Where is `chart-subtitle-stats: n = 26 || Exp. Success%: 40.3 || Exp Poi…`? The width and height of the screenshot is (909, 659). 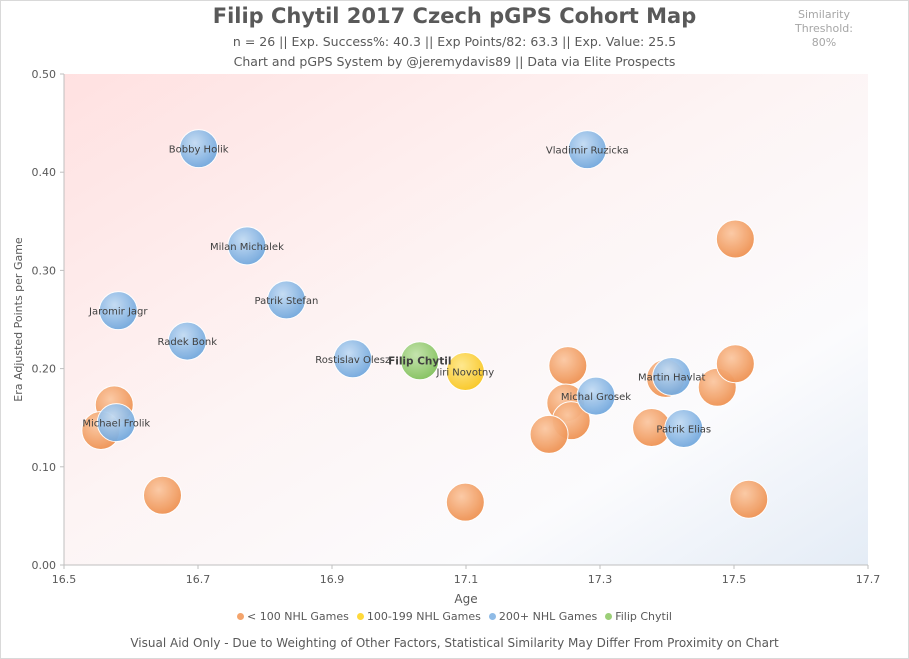 chart-subtitle-stats: n = 26 || Exp. Success%: 40.3 || Exp Poi… is located at coordinates (454, 41).